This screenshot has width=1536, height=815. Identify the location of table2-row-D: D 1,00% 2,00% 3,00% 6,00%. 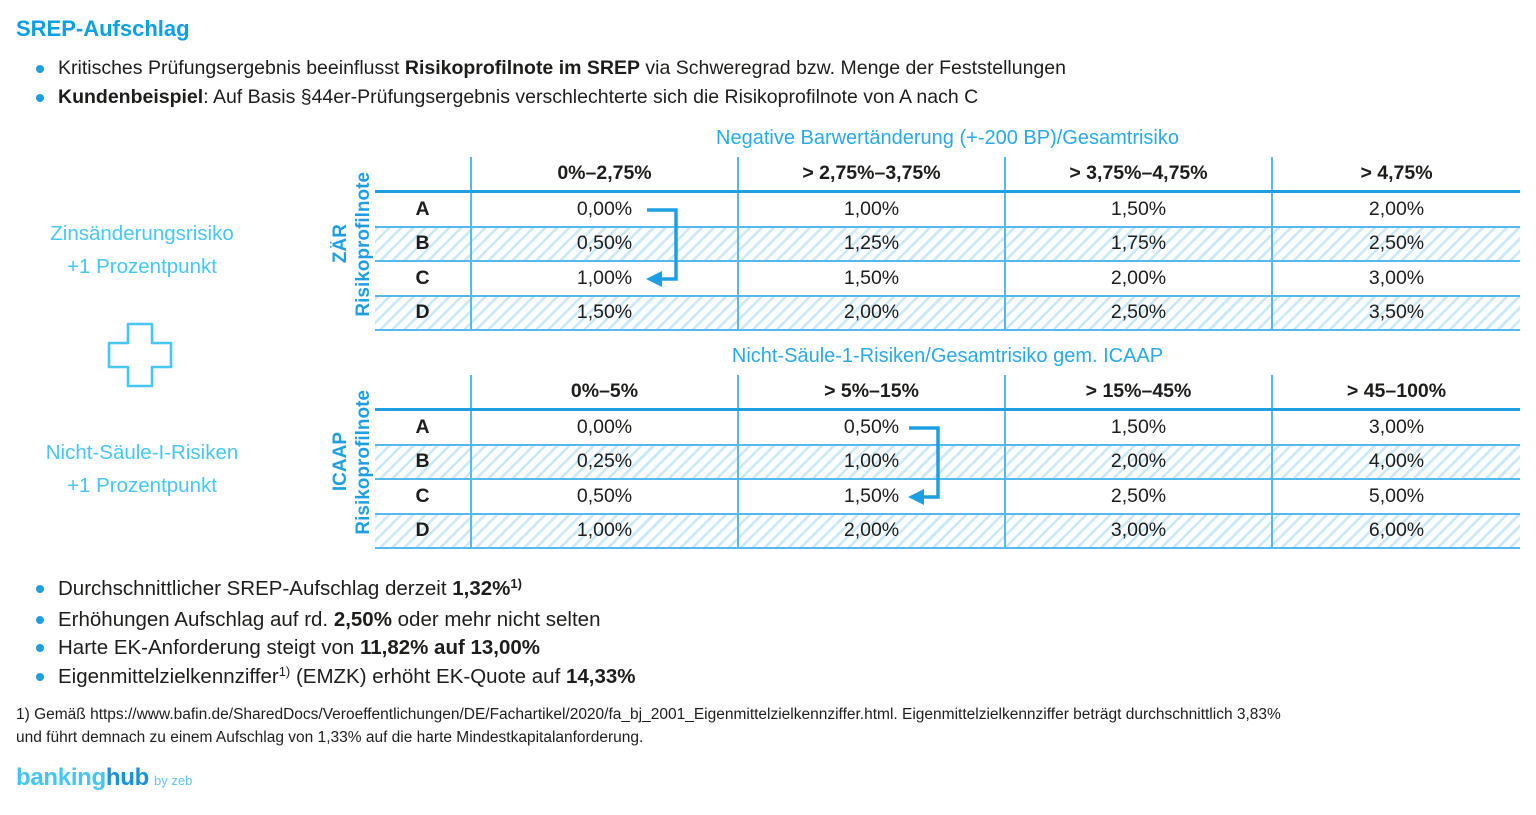
(947, 531).